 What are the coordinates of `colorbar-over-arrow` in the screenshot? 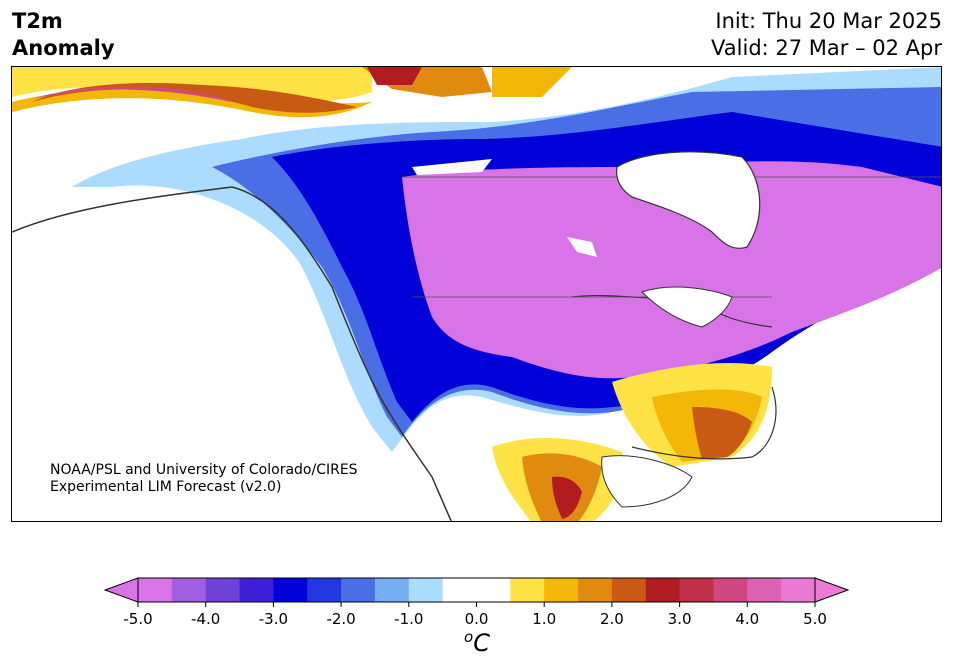 It's located at (832, 590).